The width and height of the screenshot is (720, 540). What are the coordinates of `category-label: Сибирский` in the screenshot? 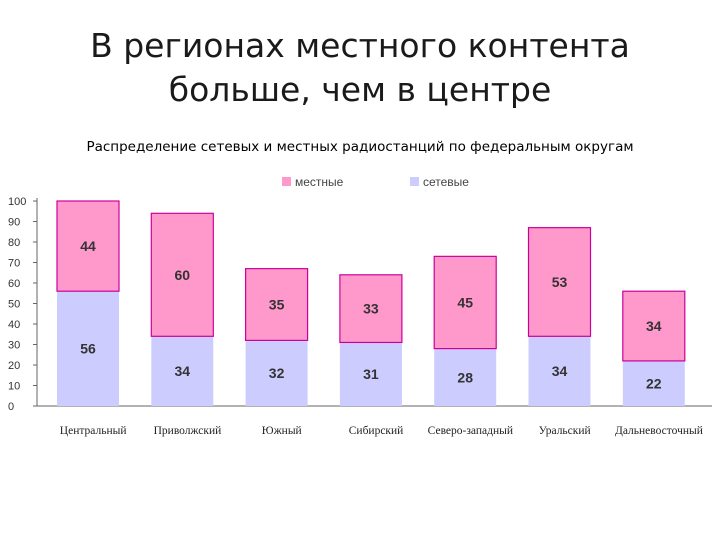 It's located at (376, 431).